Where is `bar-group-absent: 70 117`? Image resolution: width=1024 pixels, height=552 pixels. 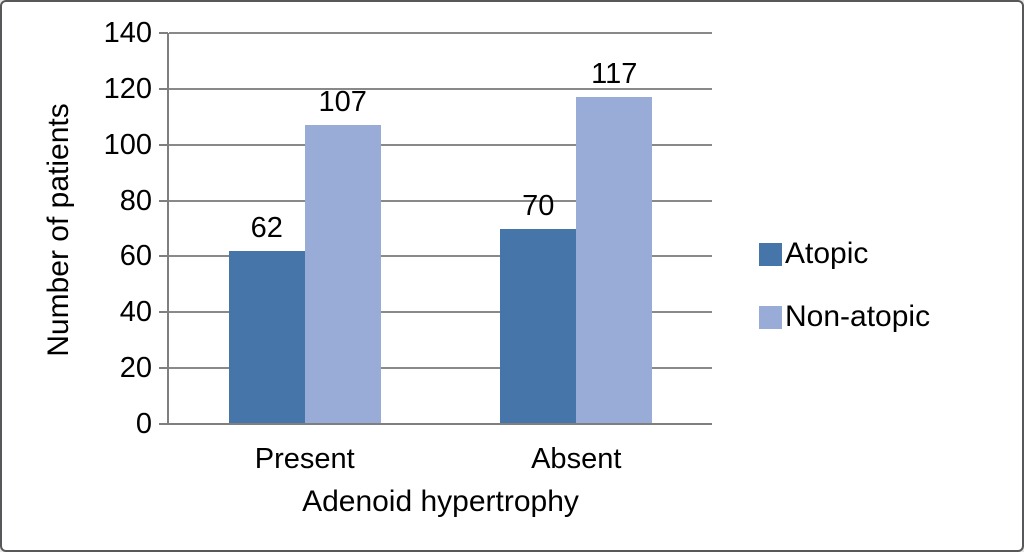 bar-group-absent: 70 117 is located at coordinates (576, 228).